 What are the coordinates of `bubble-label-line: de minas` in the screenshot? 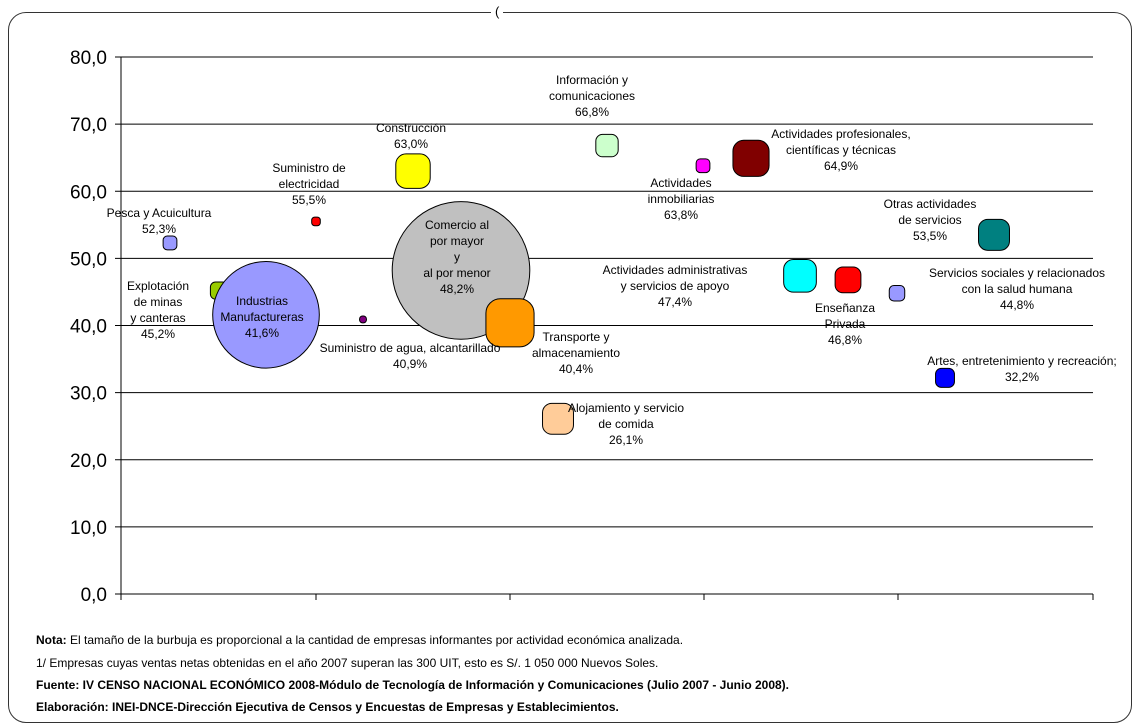 It's located at (158, 302).